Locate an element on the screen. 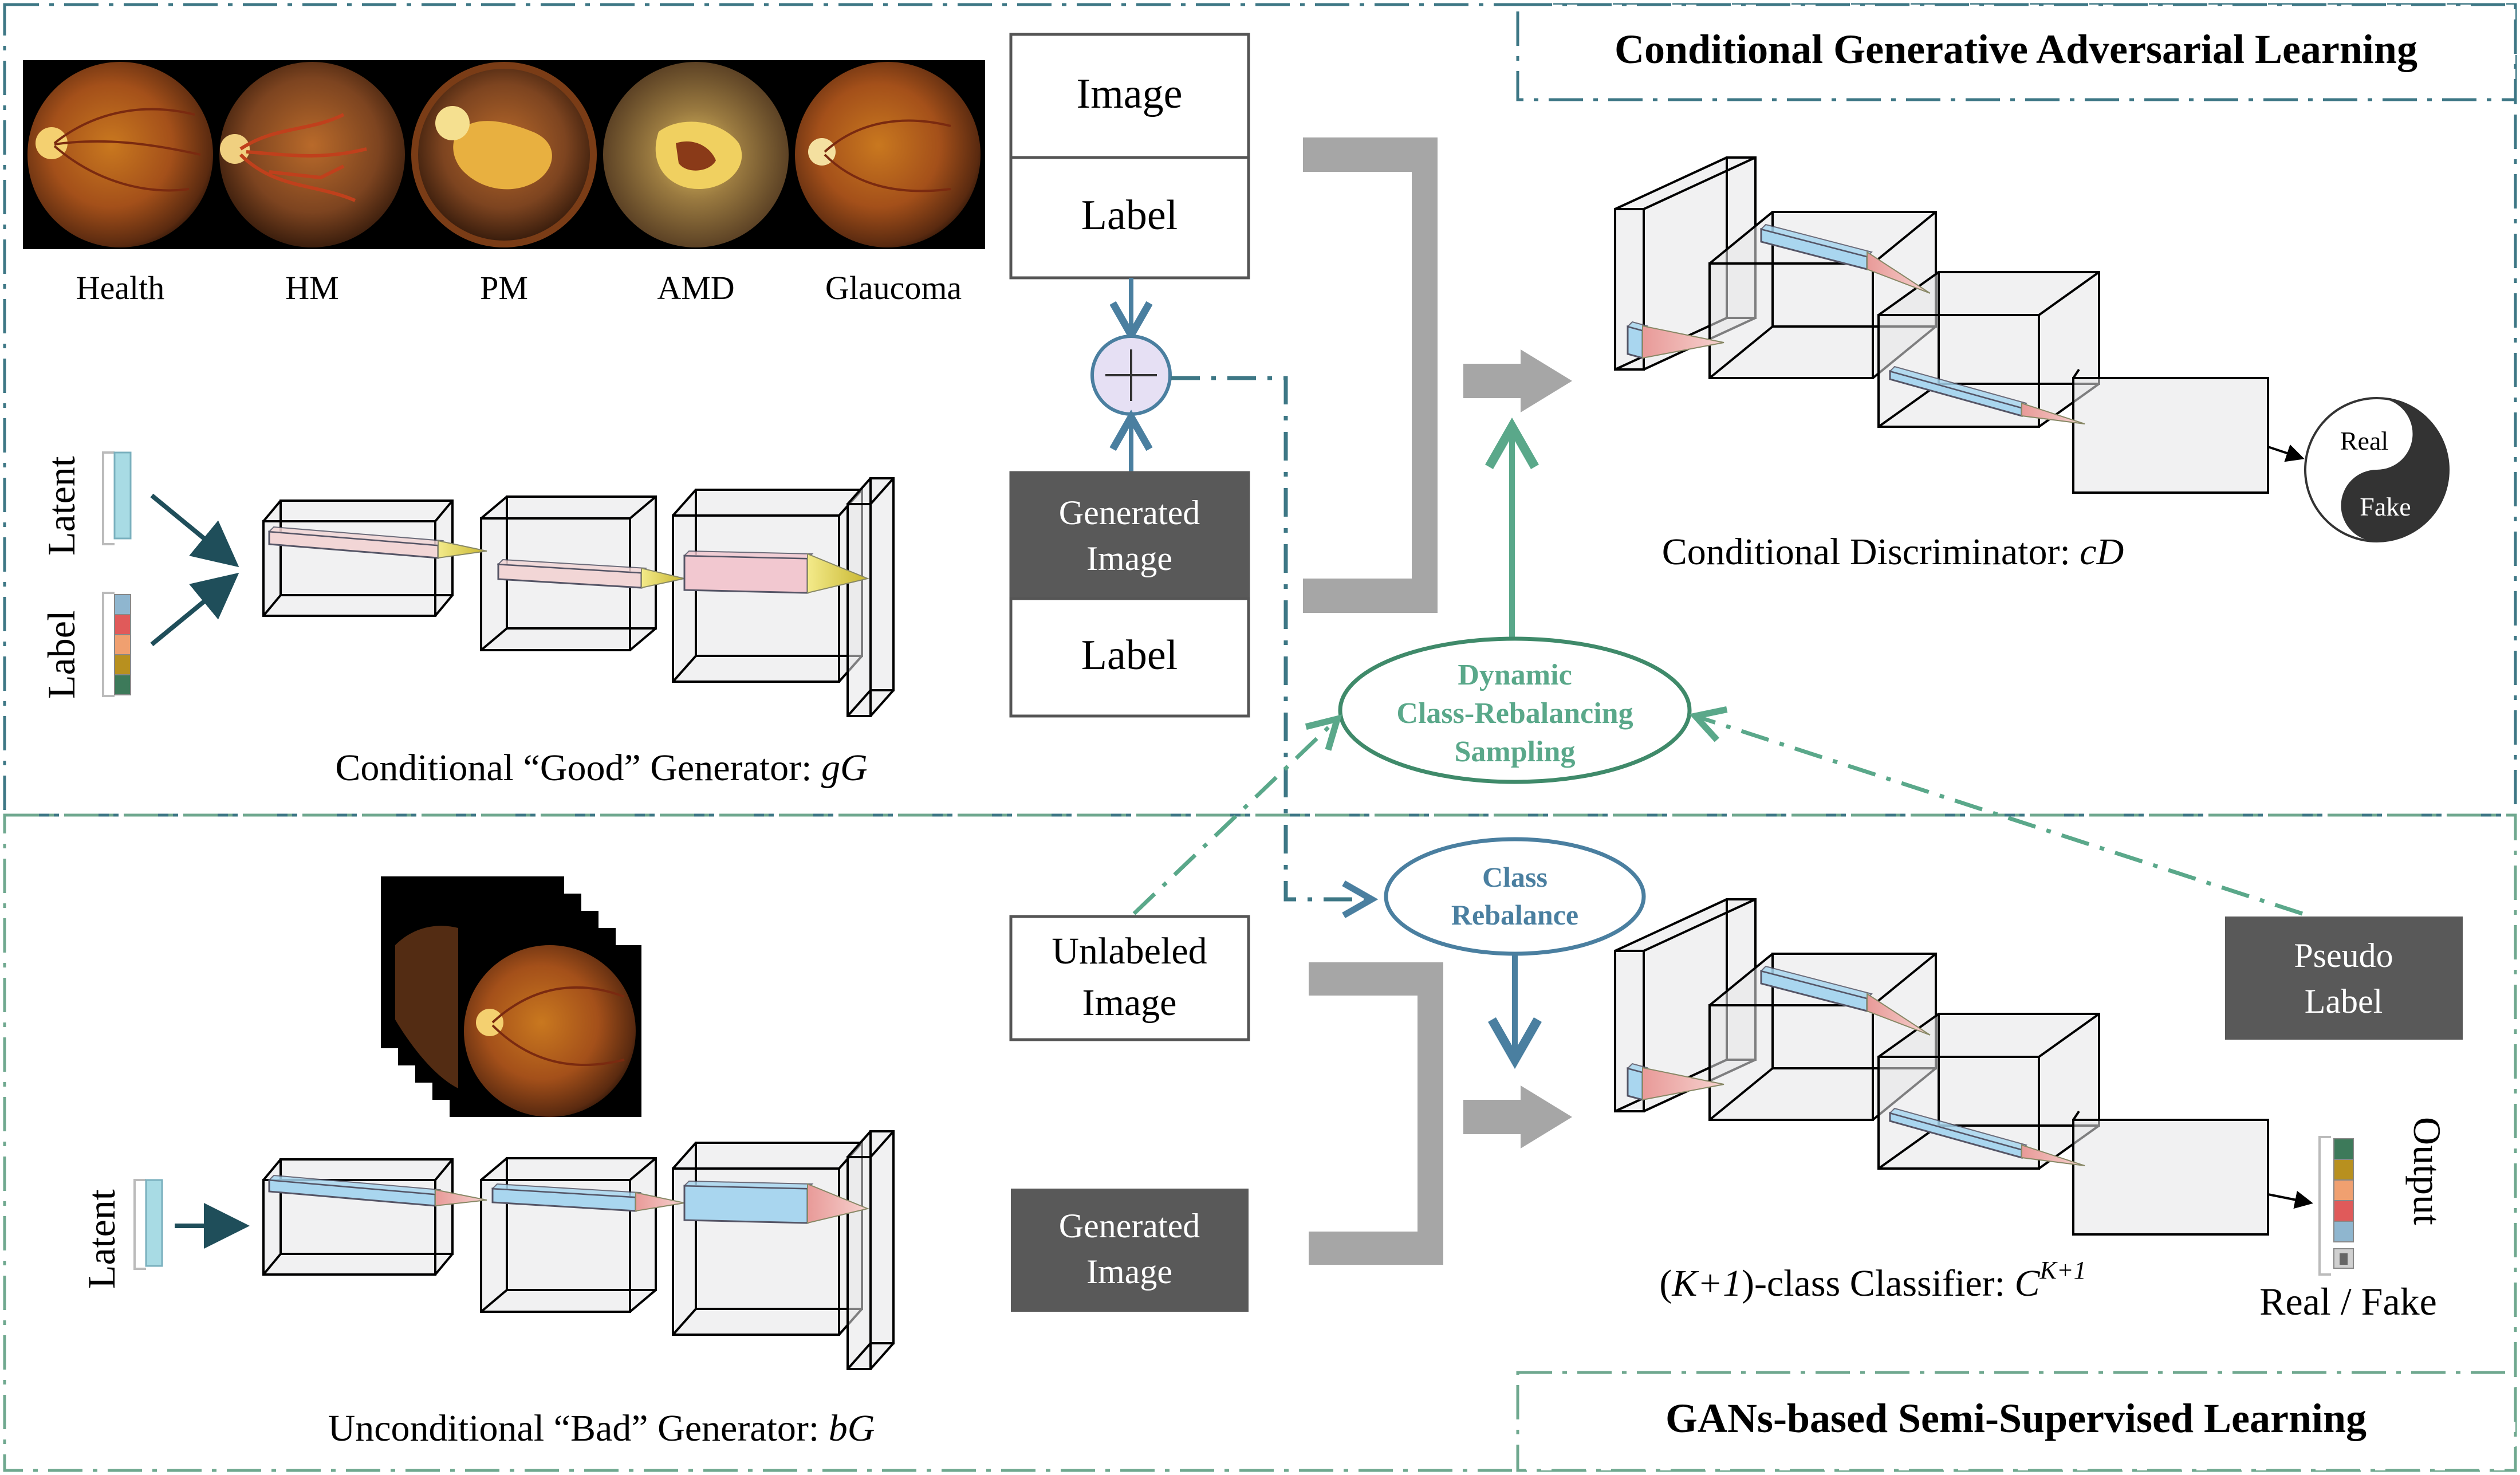  dynamic-class-rebalancing-sampling: Dynamic Class-Rebalancing Sampling is located at coordinates (1515, 710).